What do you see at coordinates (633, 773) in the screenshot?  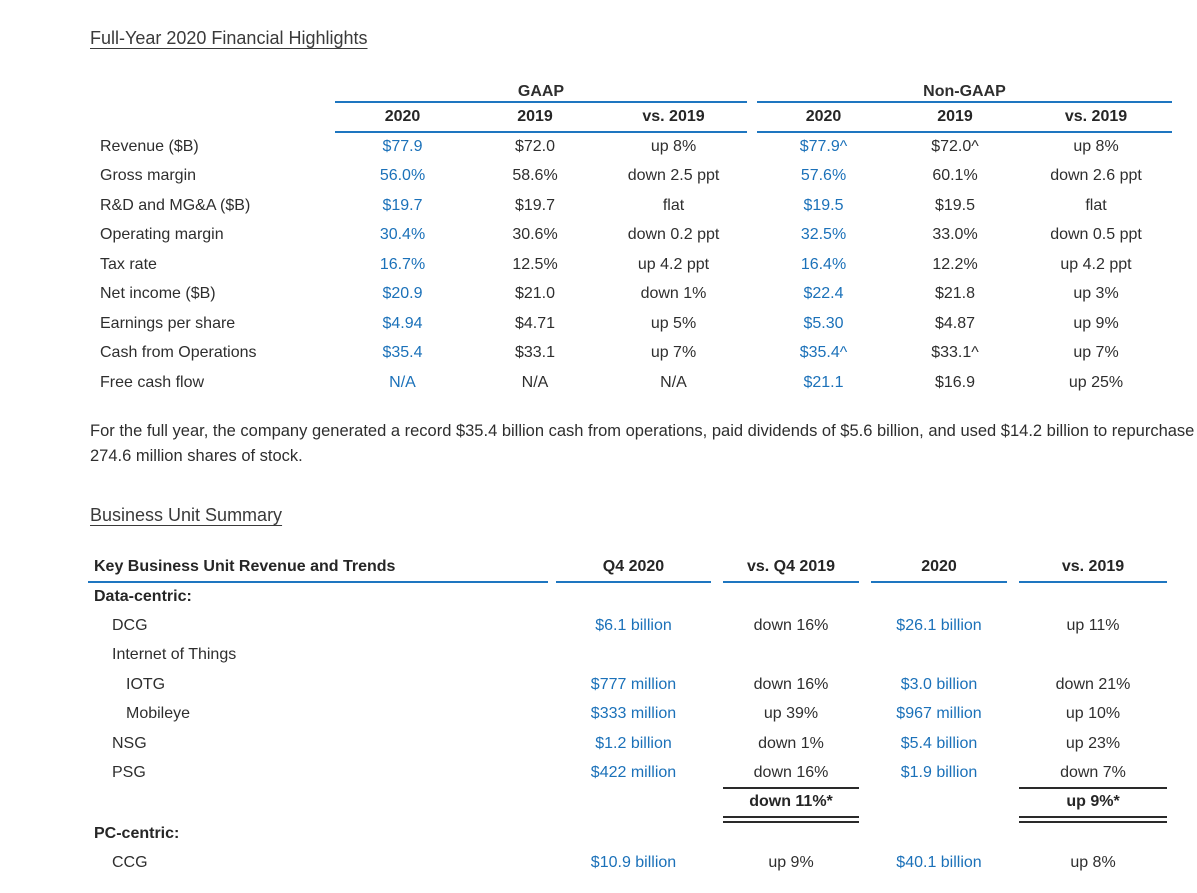 I see `bu-q4-2020-value: $422 million` at bounding box center [633, 773].